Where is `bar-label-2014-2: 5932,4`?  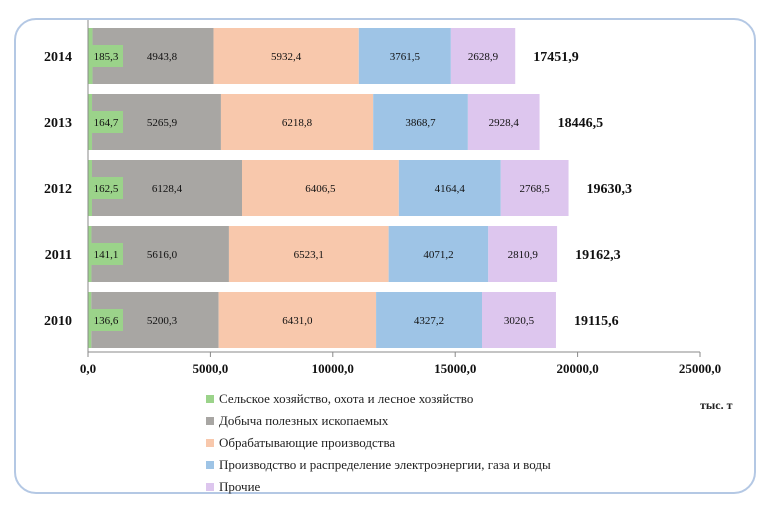
bar-label-2014-2: 5932,4 is located at coordinates (286, 57).